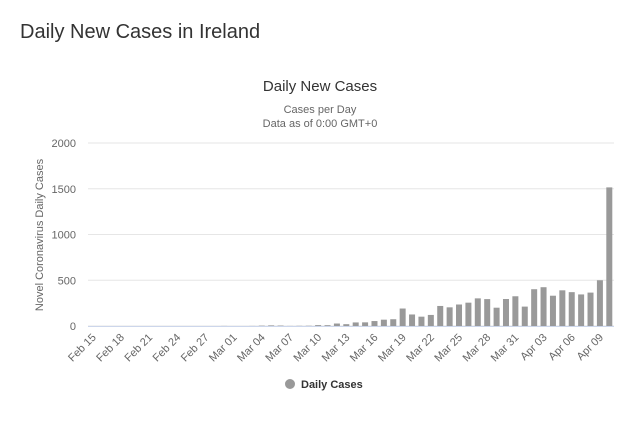  What do you see at coordinates (64, 236) in the screenshot?
I see `y-tick-label: 1000` at bounding box center [64, 236].